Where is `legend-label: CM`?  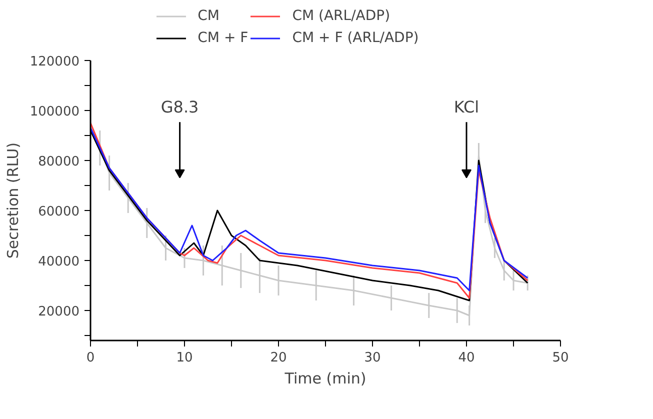
legend-label: CM is located at coordinates (209, 16).